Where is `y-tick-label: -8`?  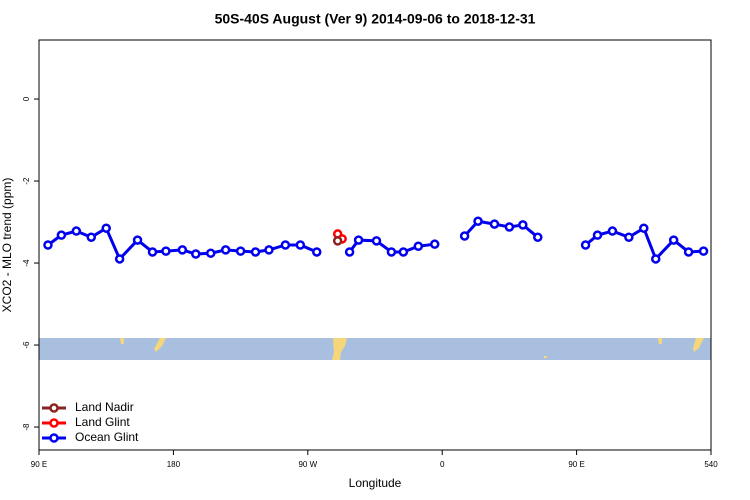
y-tick-label: -8 is located at coordinates (26, 427).